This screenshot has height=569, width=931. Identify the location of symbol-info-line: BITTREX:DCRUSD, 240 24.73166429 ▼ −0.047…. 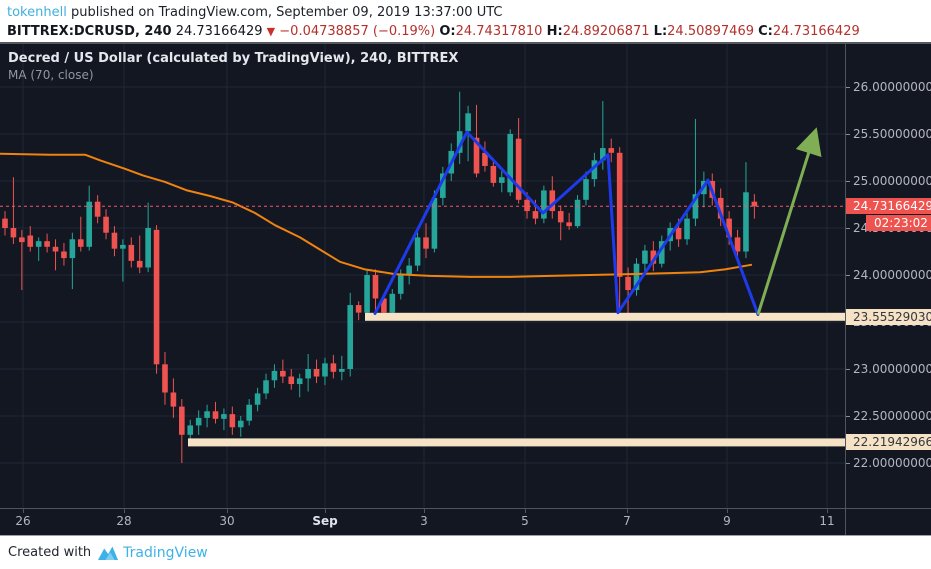
(469, 31).